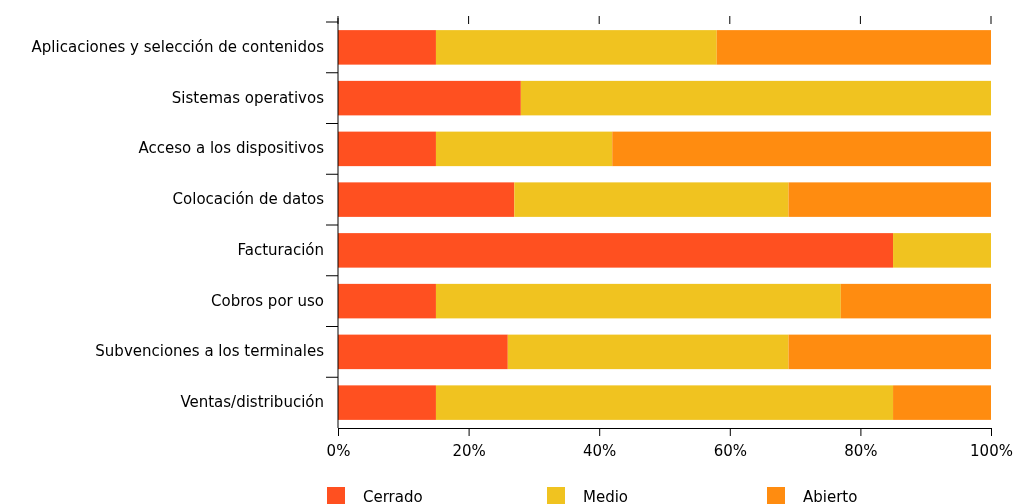 This screenshot has height=504, width=1018. Describe the element at coordinates (248, 199) in the screenshot. I see `y-tick-label: Colocación de datos` at that location.